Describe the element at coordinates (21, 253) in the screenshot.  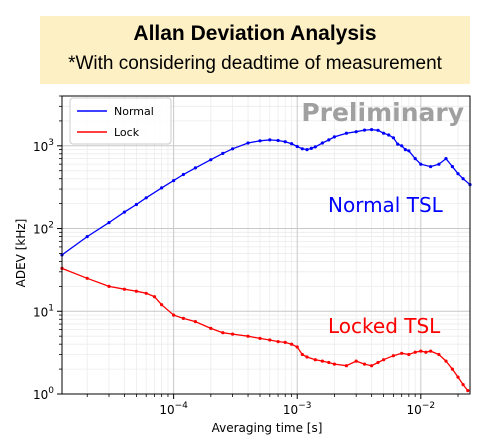
I see `y-axis-label: ADEV [kHz]` at that location.